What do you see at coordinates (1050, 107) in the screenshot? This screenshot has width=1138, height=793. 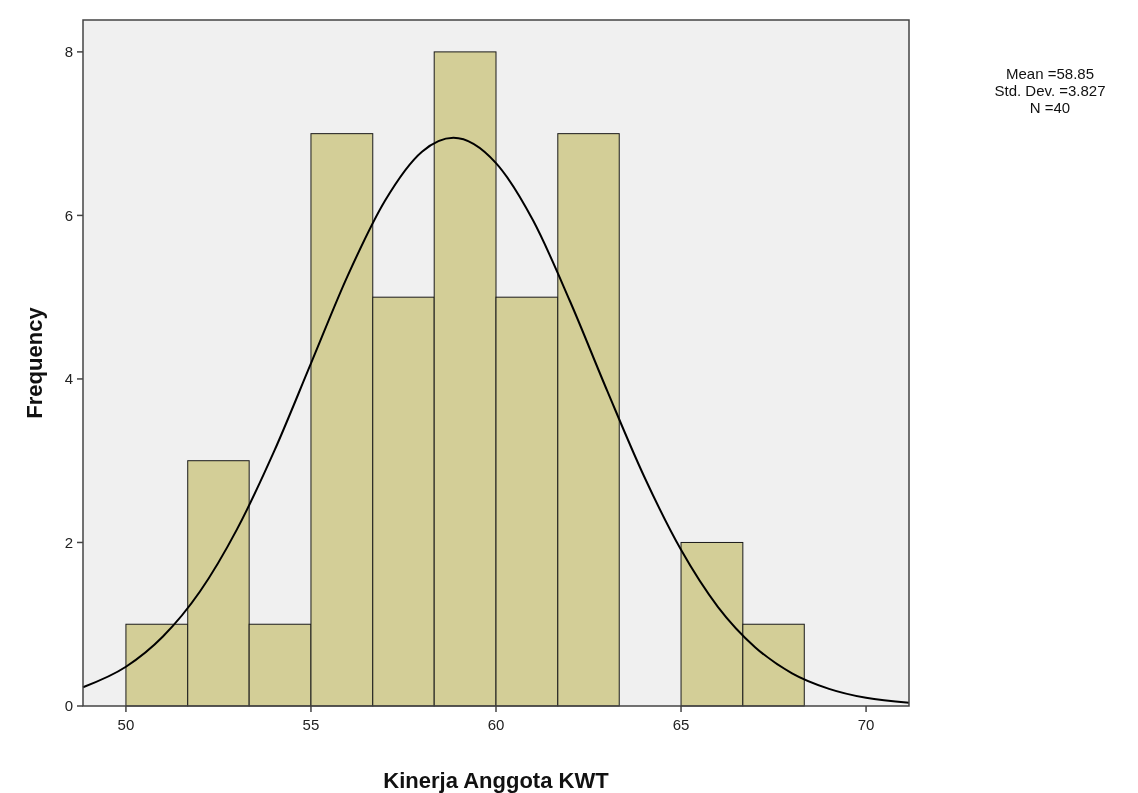 I see `text: N =40` at bounding box center [1050, 107].